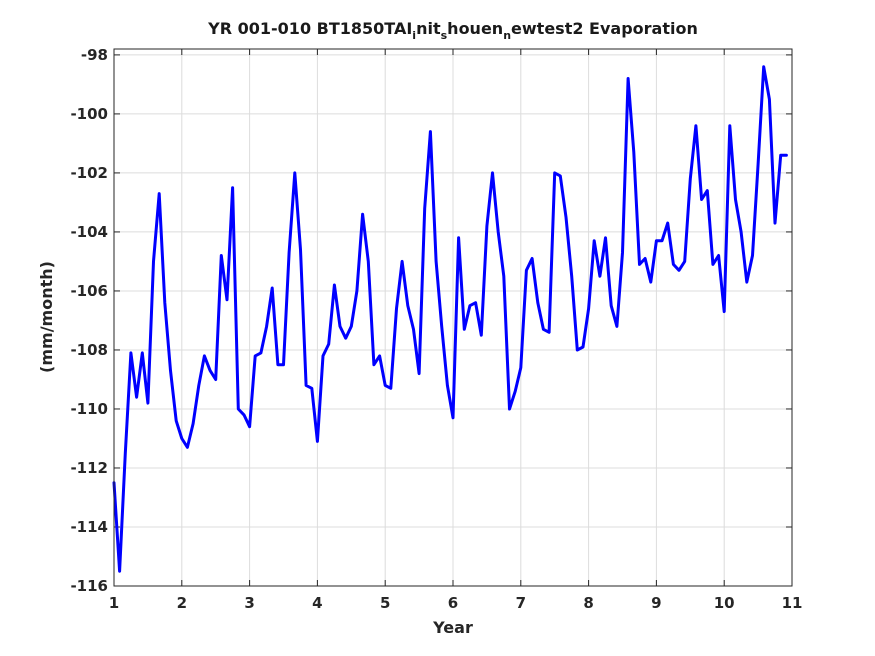  Describe the element at coordinates (89, 320) in the screenshot. I see `y-tick-labels: -116 -114 -112 -110 -108 -106 -104 -102 -100 -98` at that location.